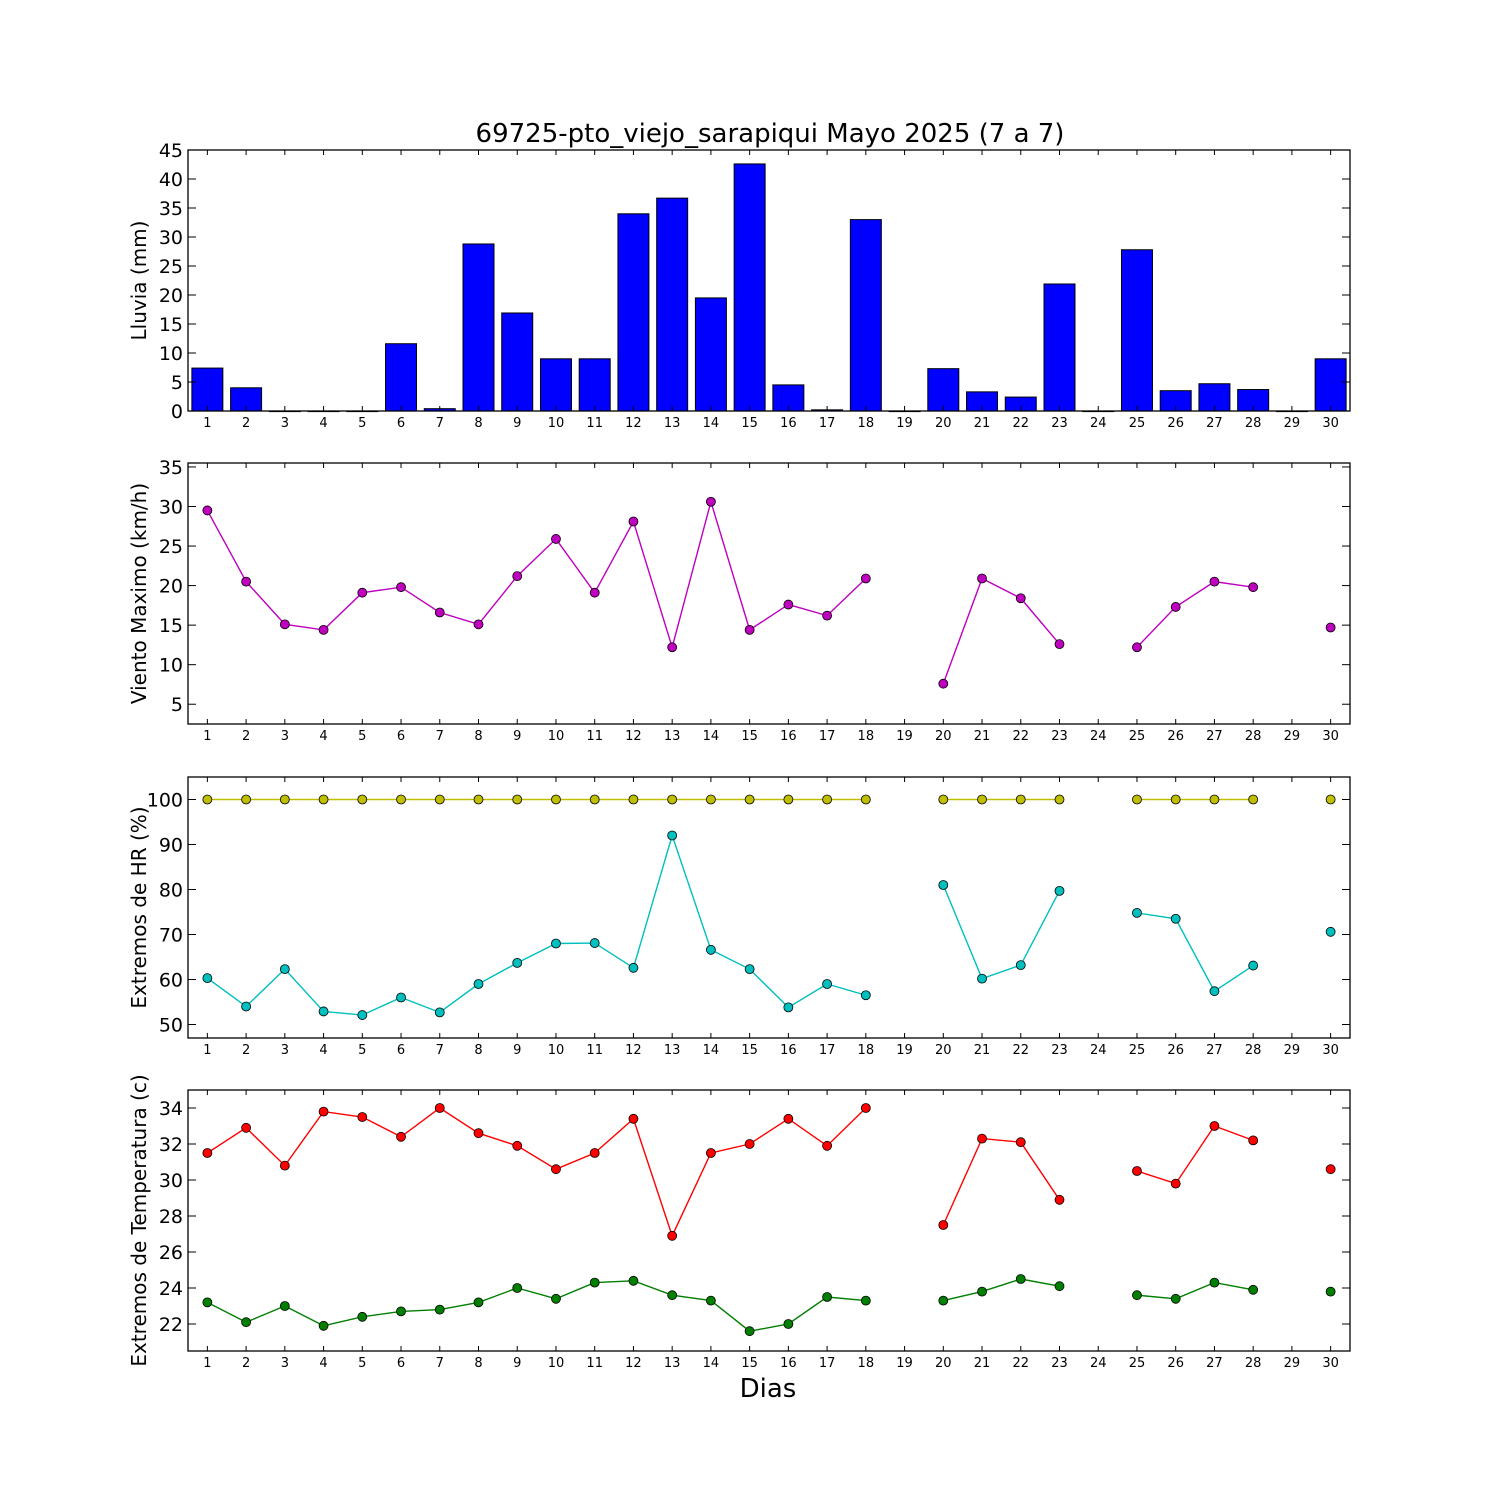 The height and width of the screenshot is (1500, 1500). Describe the element at coordinates (139, 593) in the screenshot. I see `y-axis-label: Viento Maximo (km/h)` at that location.